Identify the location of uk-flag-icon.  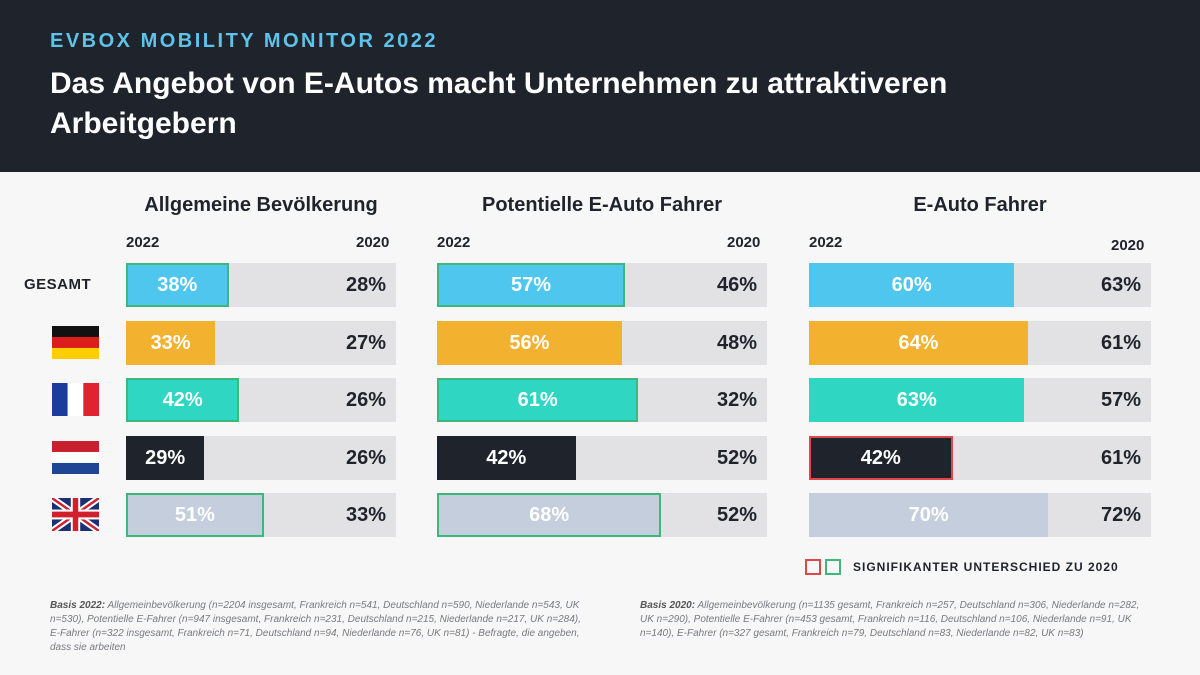
(75, 514).